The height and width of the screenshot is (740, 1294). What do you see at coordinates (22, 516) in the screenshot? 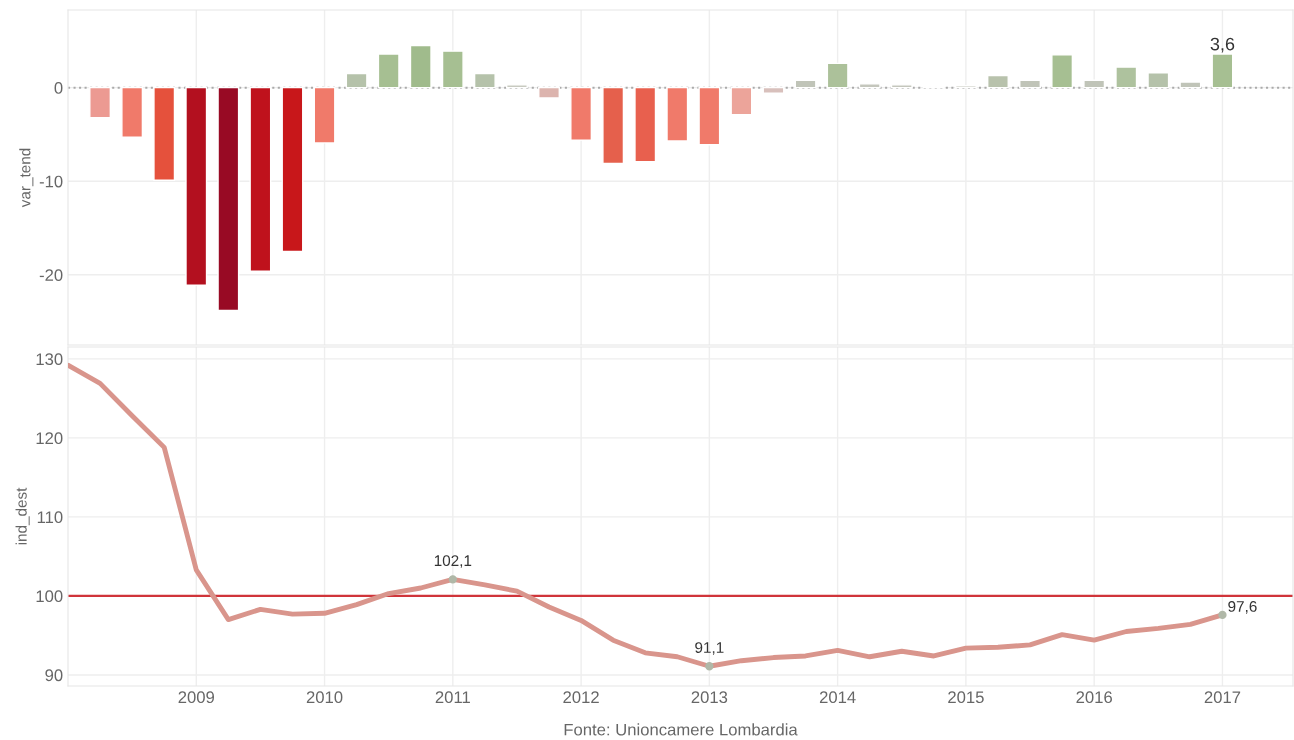
I see `y-axis-title: ind_dest` at bounding box center [22, 516].